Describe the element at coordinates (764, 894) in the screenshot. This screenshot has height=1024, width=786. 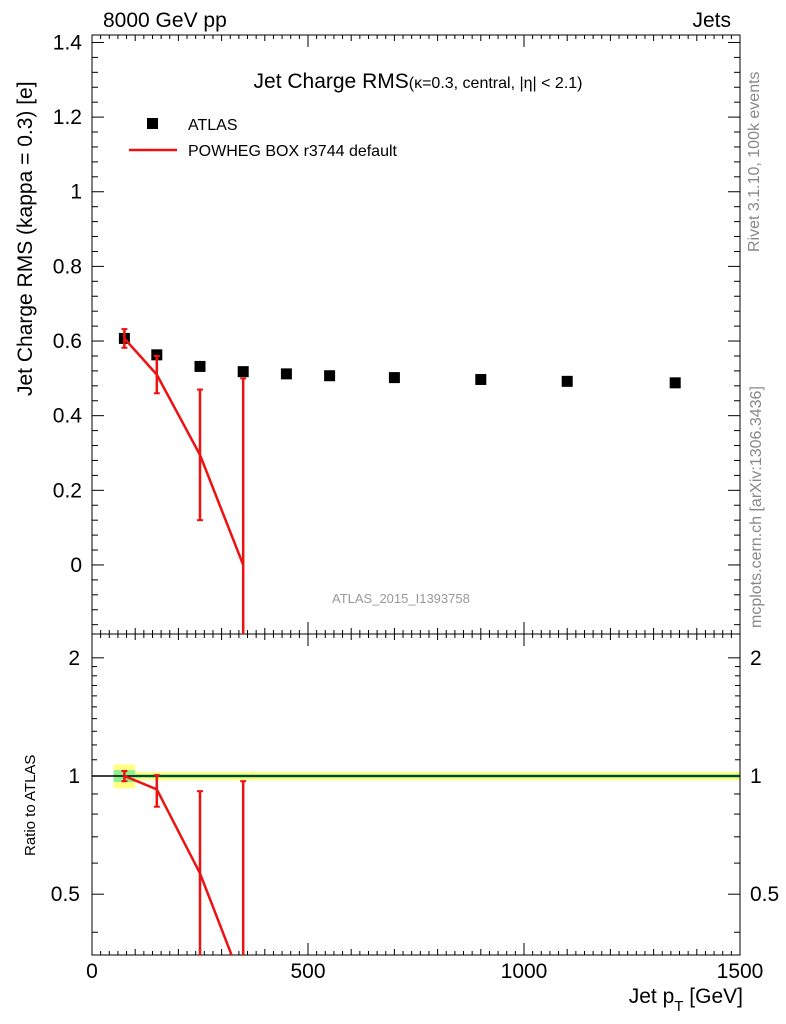
I see `ratio-y-tick-label-right: 0.5` at that location.